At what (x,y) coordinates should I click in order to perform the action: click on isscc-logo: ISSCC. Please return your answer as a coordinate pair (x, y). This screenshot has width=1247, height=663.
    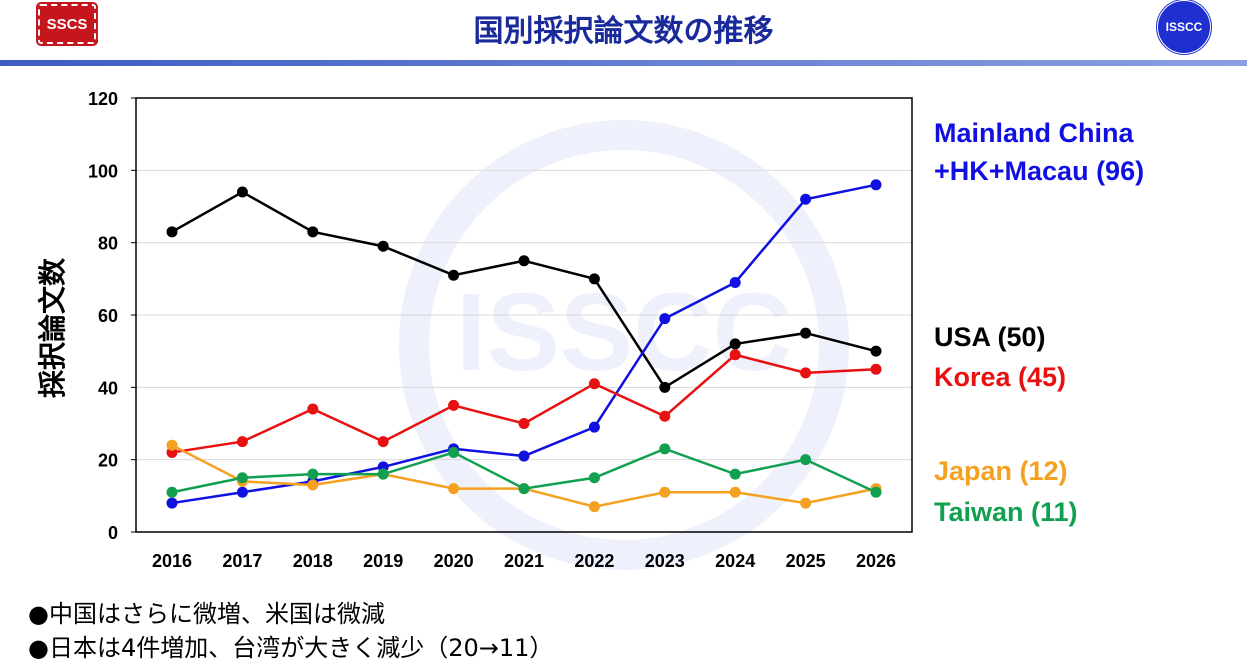
    Looking at the image, I should click on (1184, 28).